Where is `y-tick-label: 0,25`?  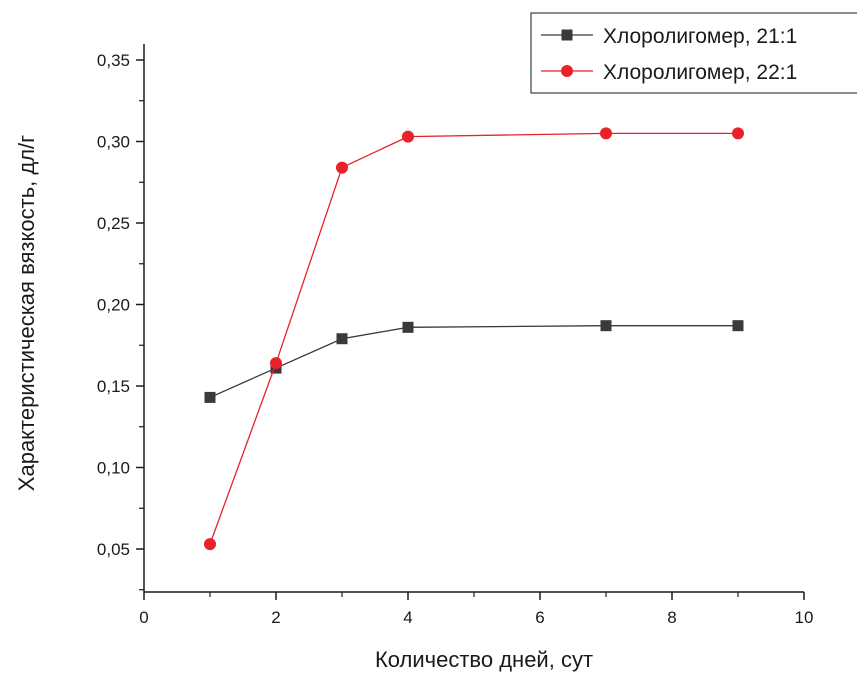 y-tick-label: 0,25 is located at coordinates (113, 223).